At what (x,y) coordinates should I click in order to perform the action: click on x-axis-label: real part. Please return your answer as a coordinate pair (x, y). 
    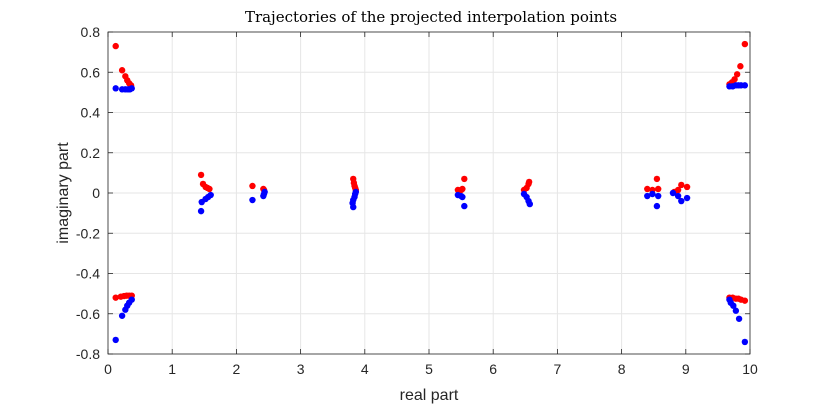
    Looking at the image, I should click on (429, 395).